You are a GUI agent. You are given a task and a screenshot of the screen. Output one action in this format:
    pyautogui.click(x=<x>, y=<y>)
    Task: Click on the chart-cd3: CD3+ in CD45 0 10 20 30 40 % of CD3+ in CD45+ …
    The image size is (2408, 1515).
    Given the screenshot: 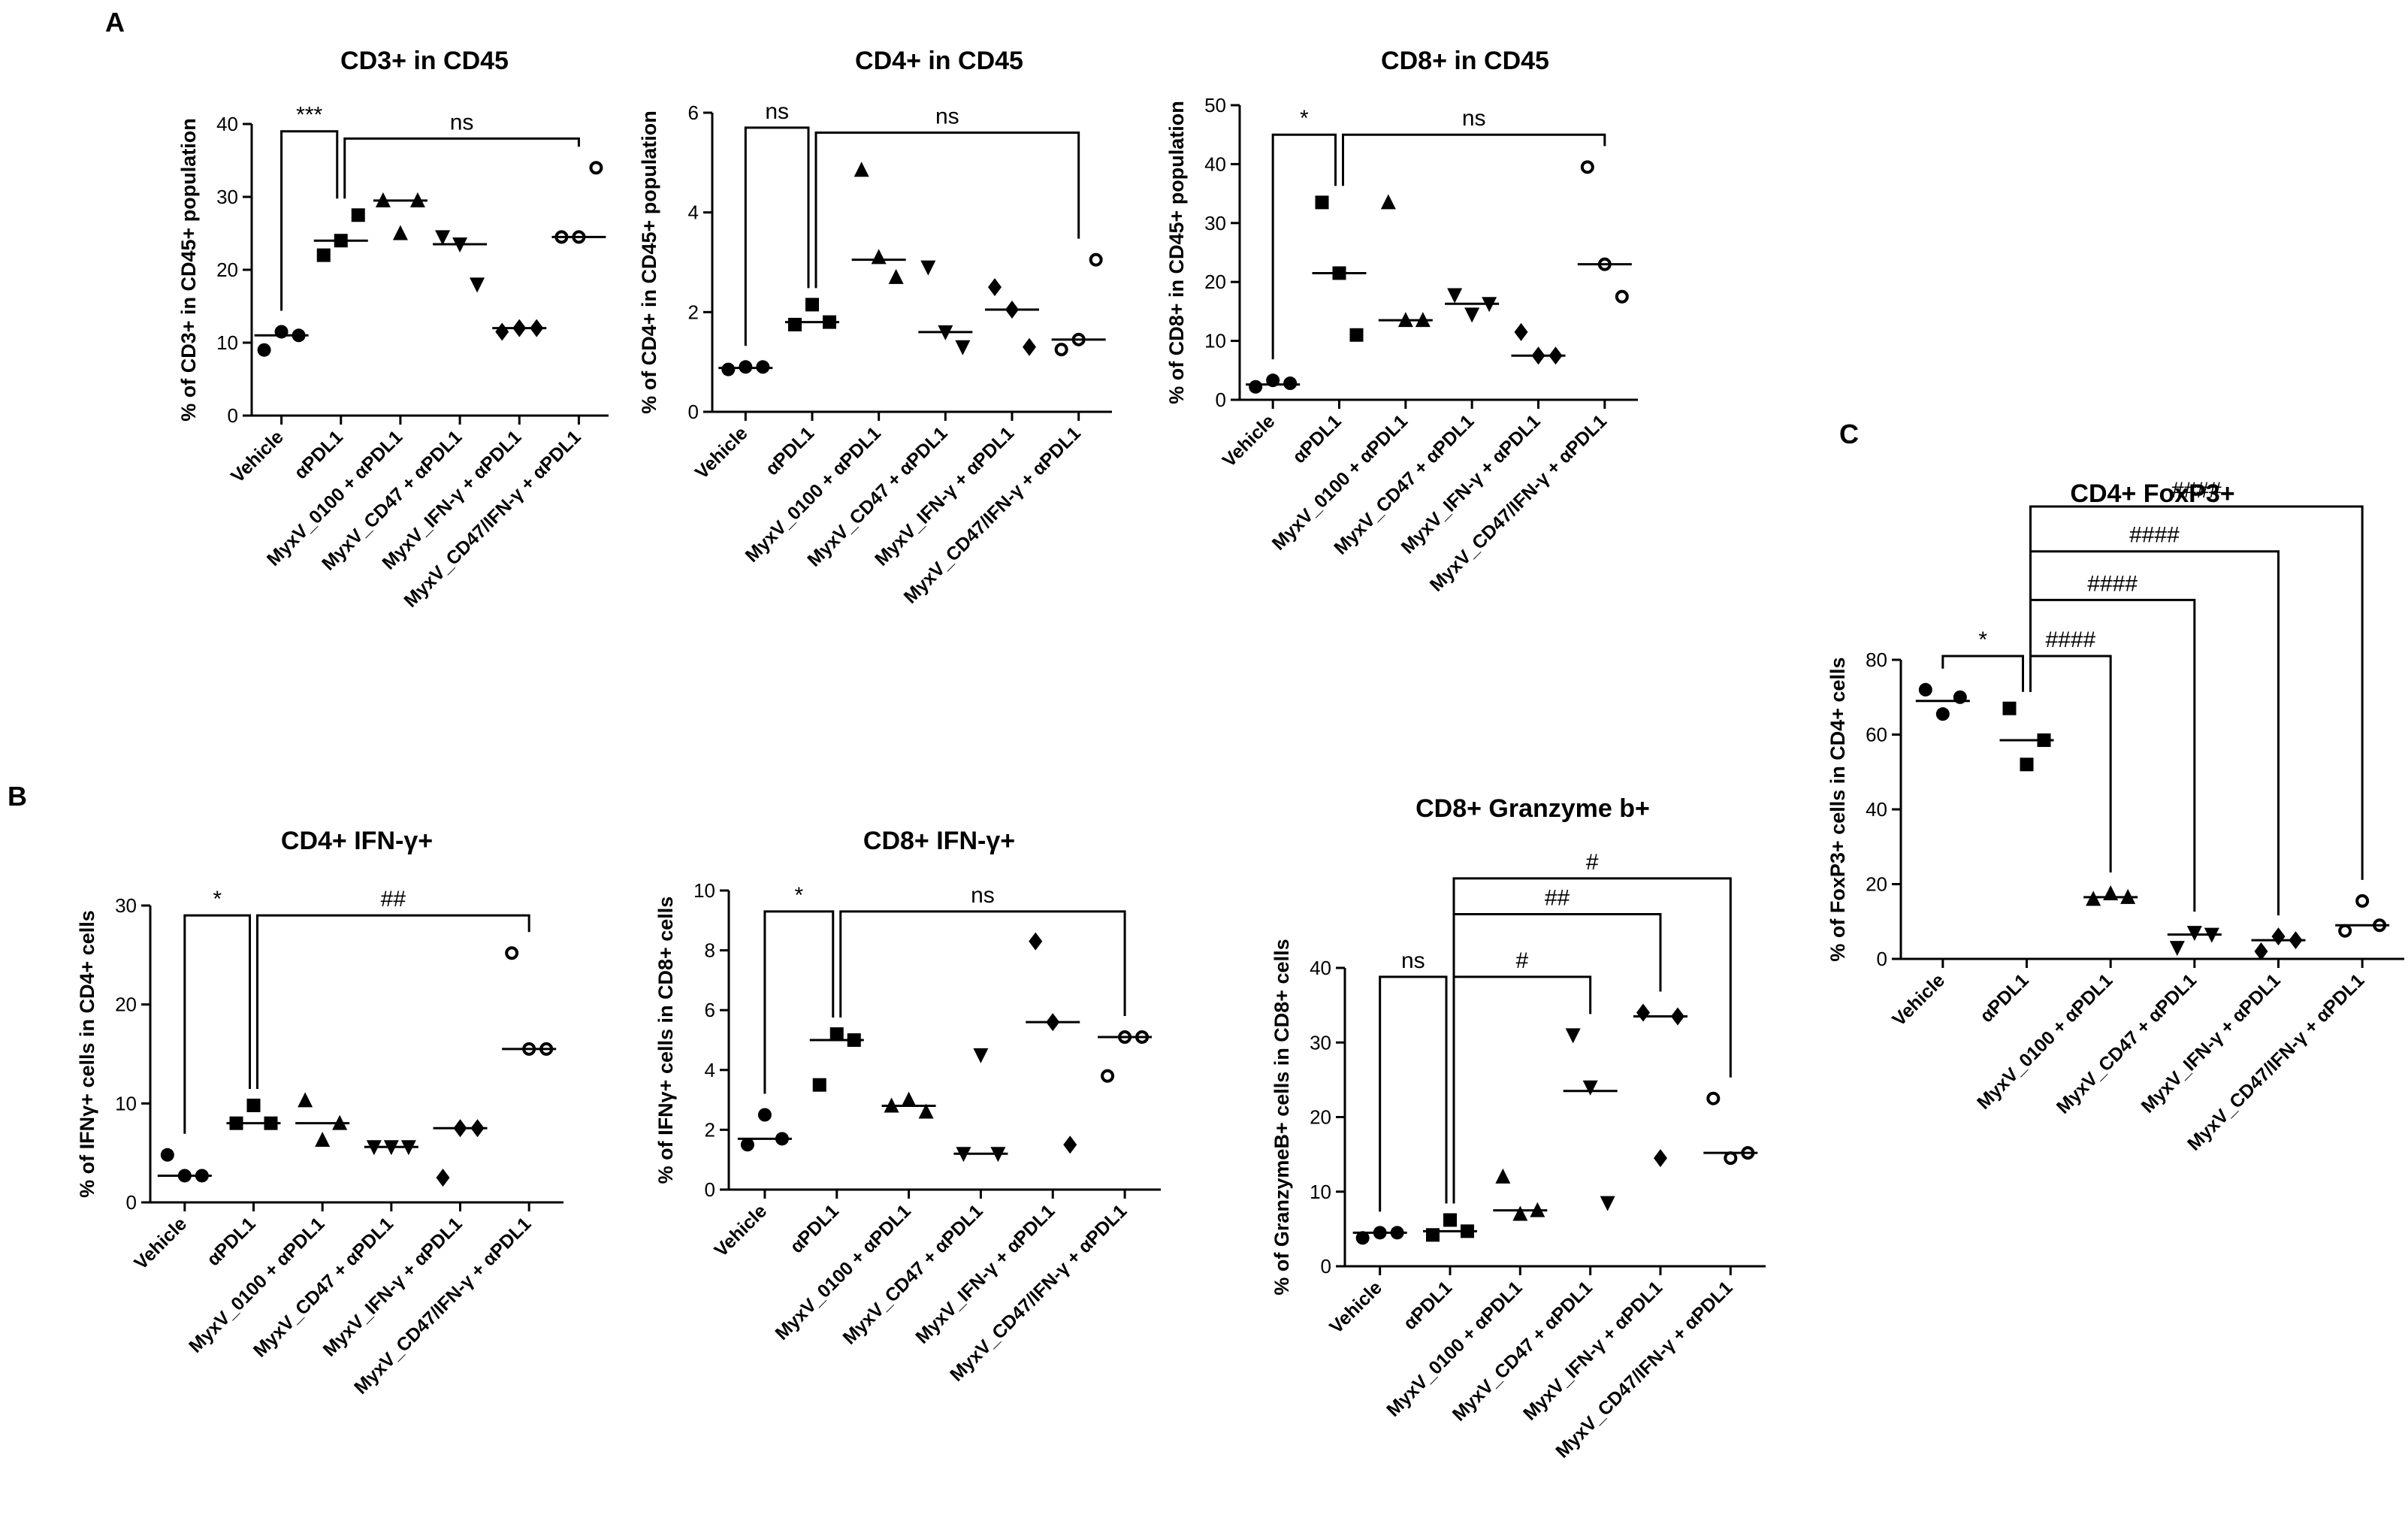 What is the action you would take?
    pyautogui.click(x=393, y=329)
    